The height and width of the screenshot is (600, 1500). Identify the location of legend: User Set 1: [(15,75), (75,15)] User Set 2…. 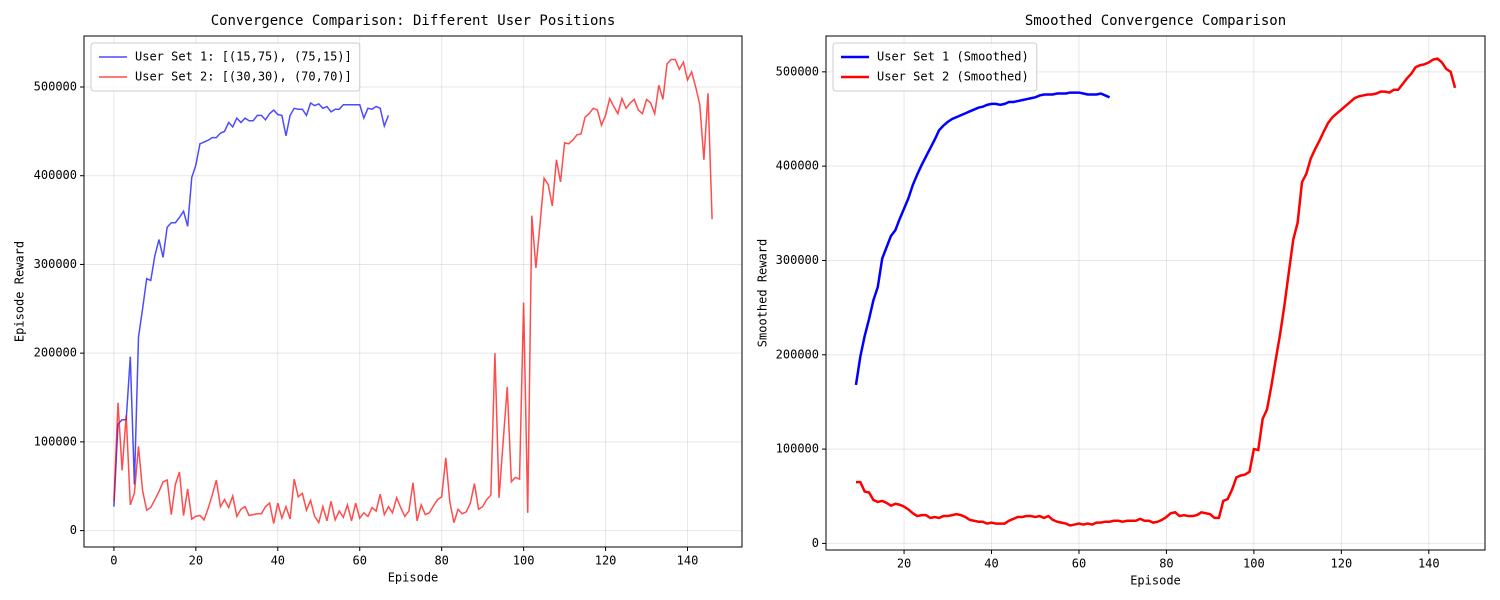
(225, 67).